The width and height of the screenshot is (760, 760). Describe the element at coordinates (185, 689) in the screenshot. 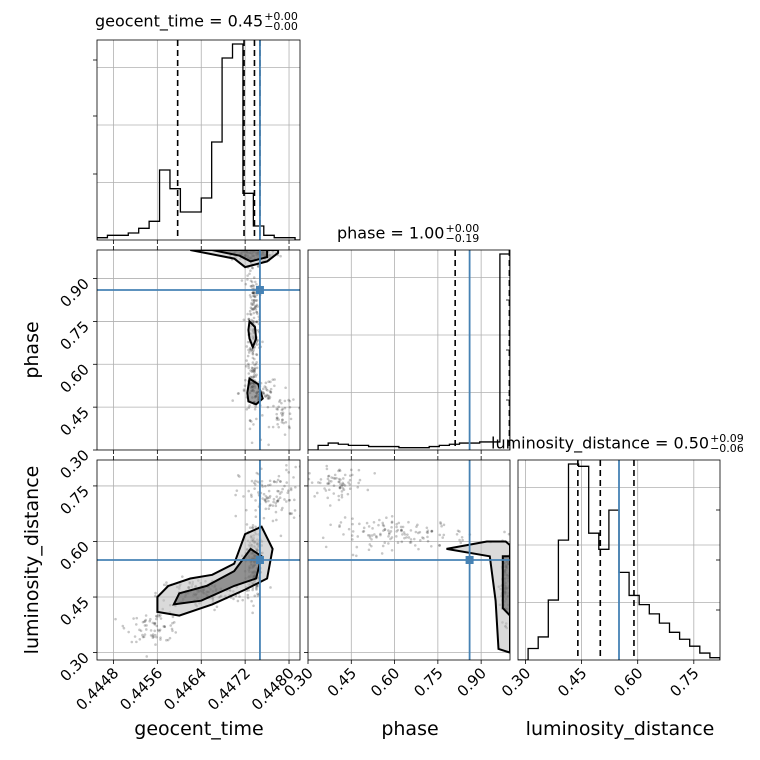

I see `x-tick-label: 0.4464` at that location.